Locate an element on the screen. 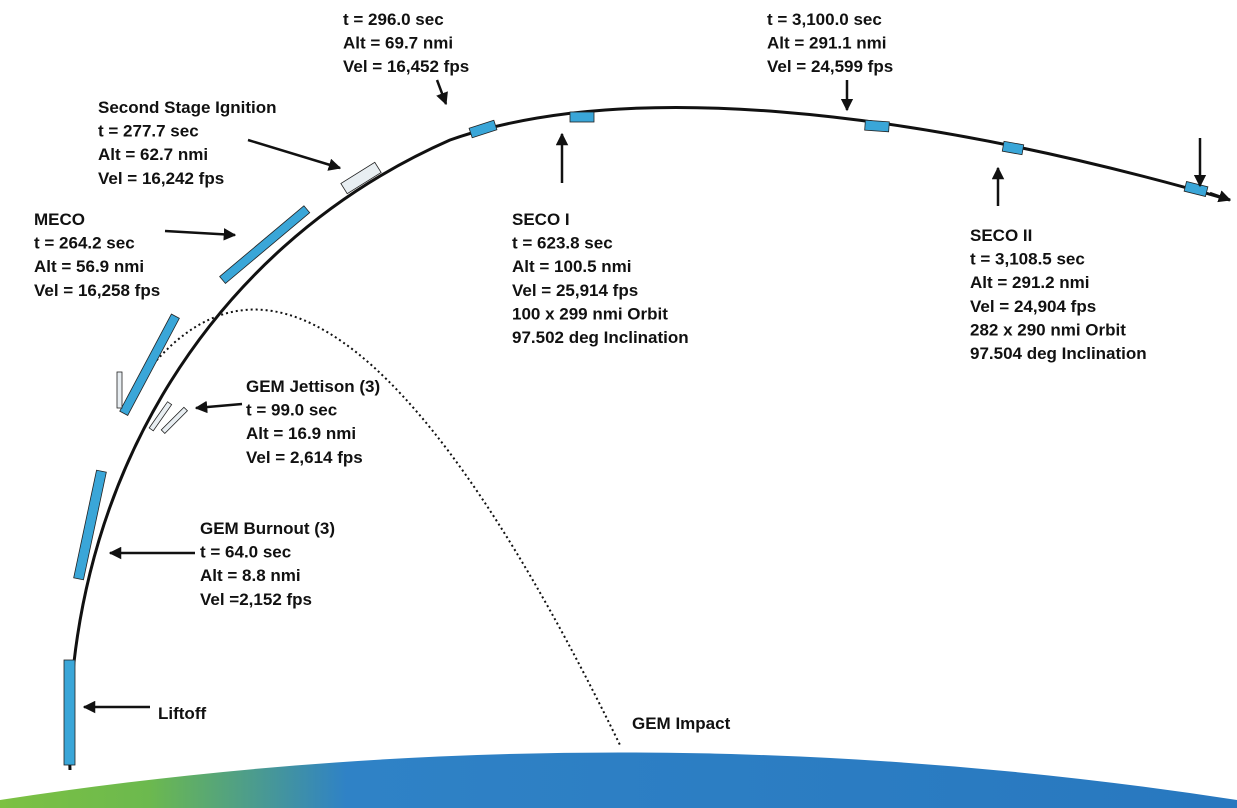 The image size is (1237, 808). event-label: Vel = 16,258 fps is located at coordinates (97, 290).